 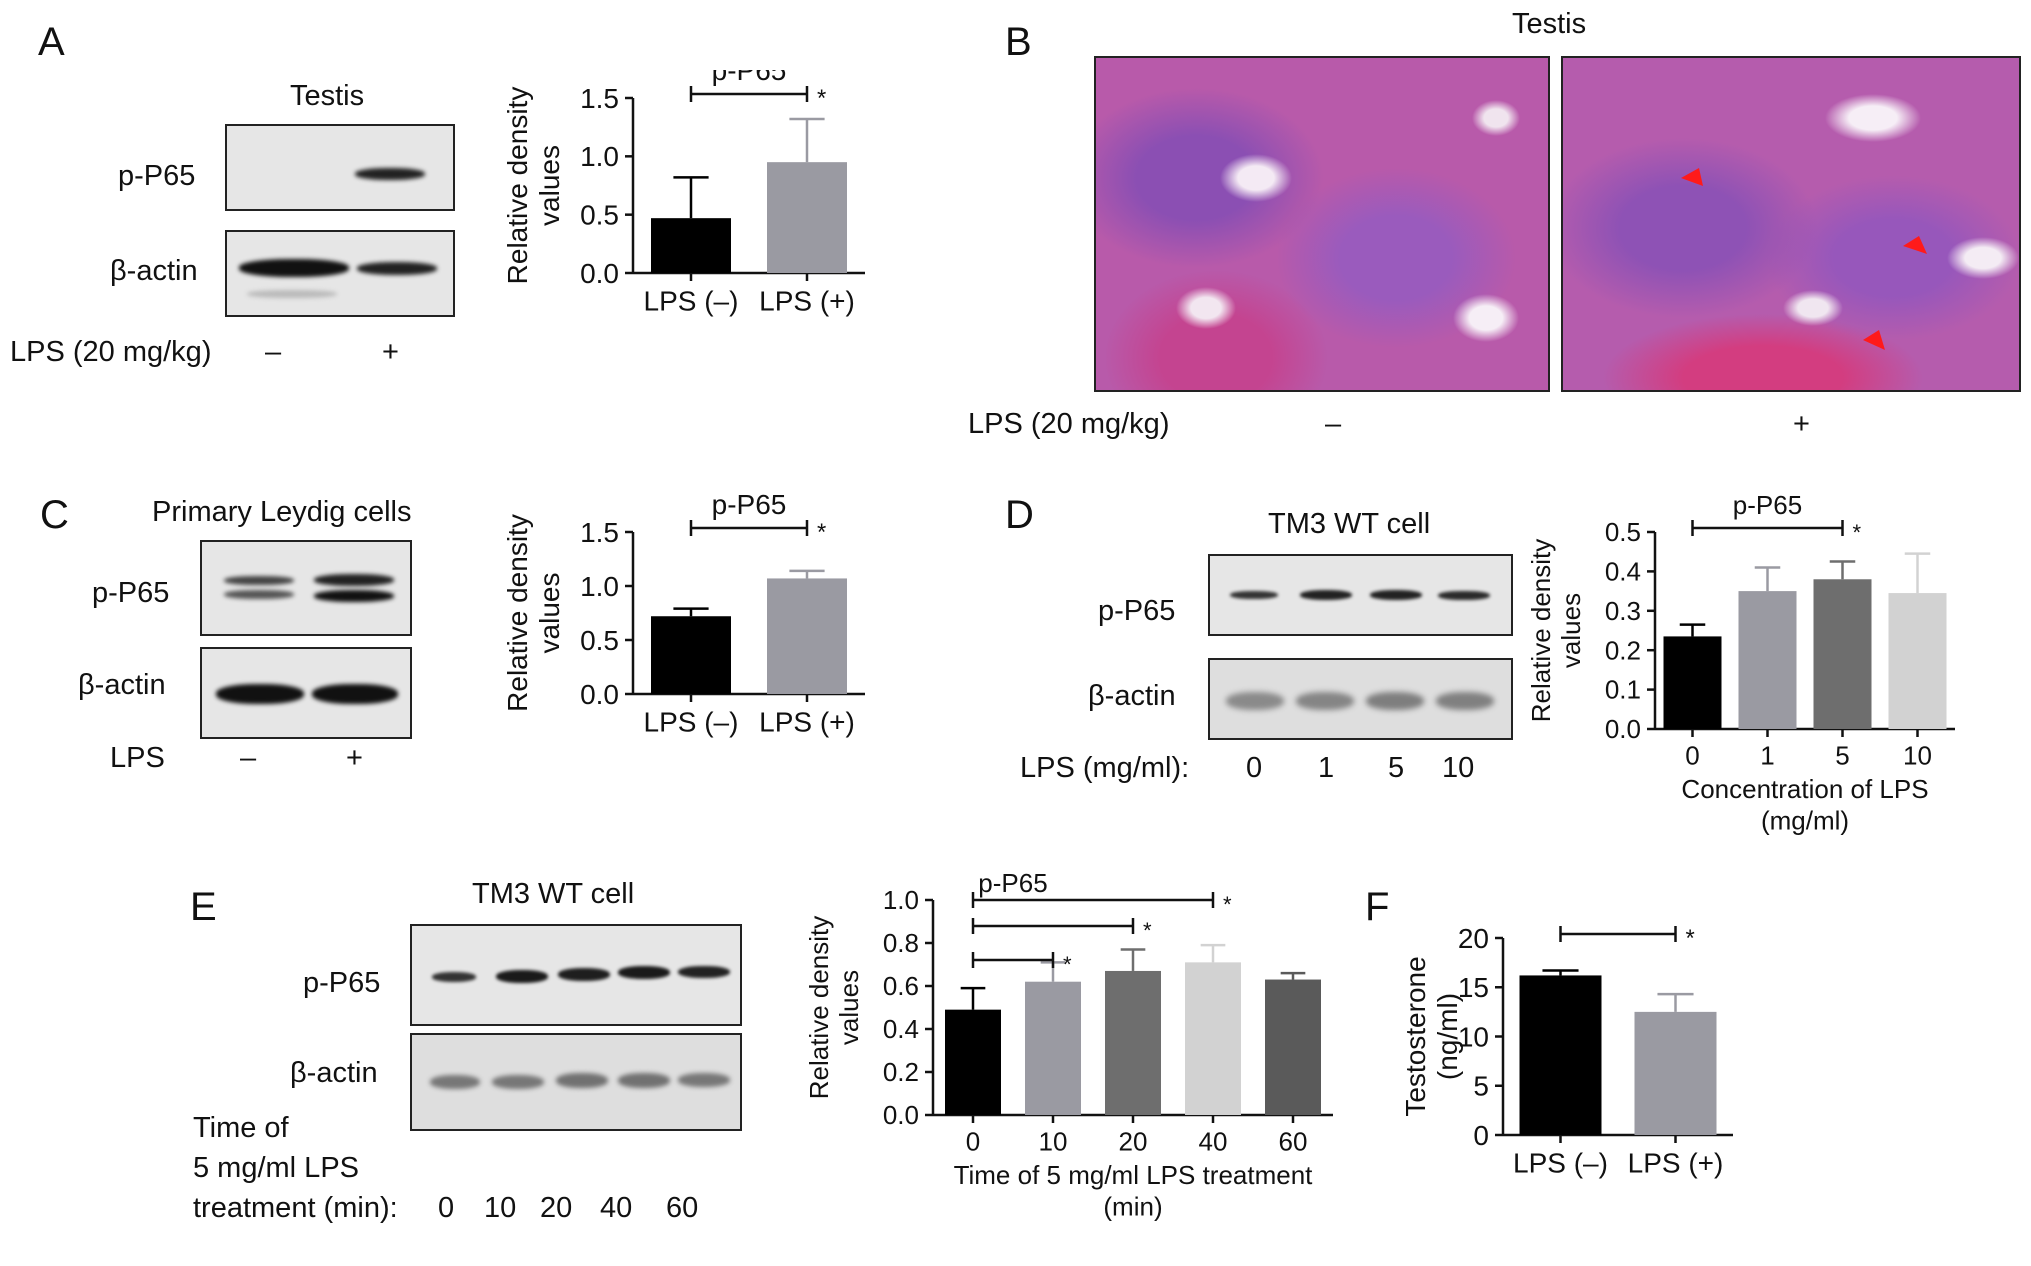 I want to click on x-tick-label: 1, so click(x=1767, y=755).